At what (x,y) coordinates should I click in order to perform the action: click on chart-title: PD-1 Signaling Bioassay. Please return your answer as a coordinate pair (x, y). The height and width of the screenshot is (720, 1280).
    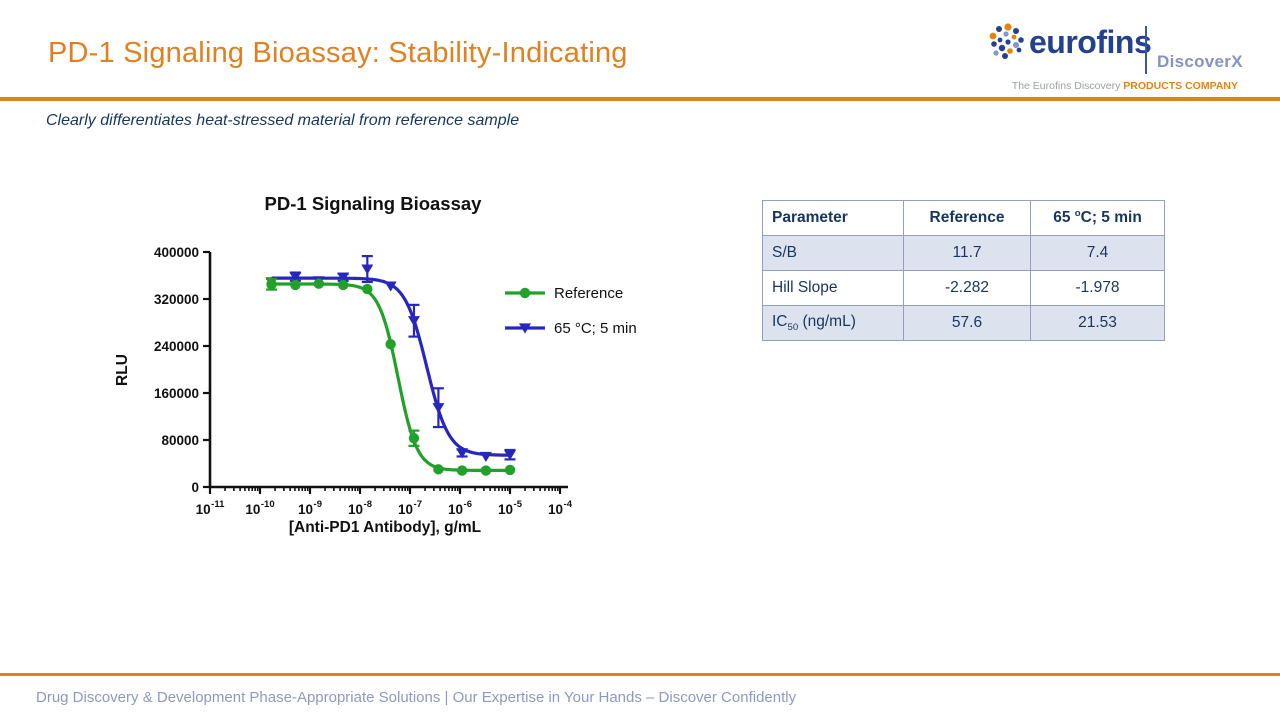
    Looking at the image, I should click on (374, 203).